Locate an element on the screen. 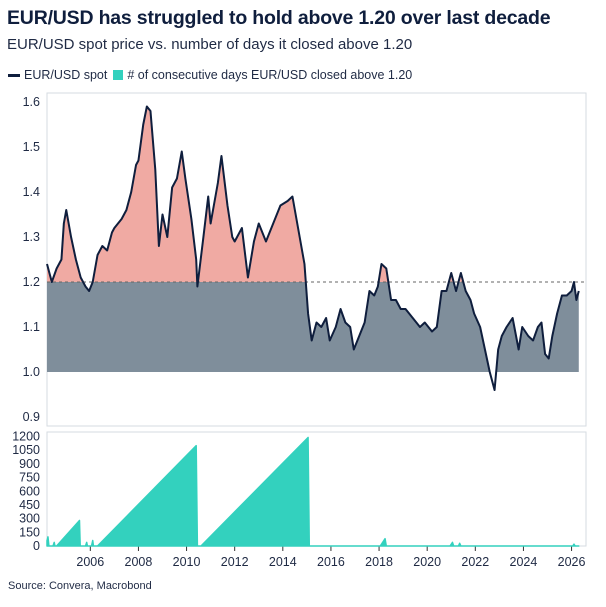  spot-y-tick-label: 1.3 is located at coordinates (31, 237).